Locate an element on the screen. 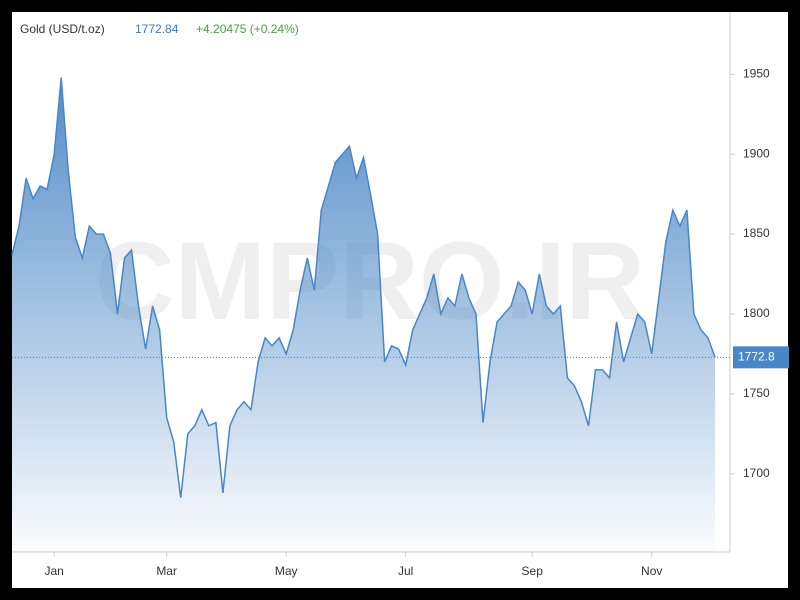  price-tag-box is located at coordinates (761, 357).